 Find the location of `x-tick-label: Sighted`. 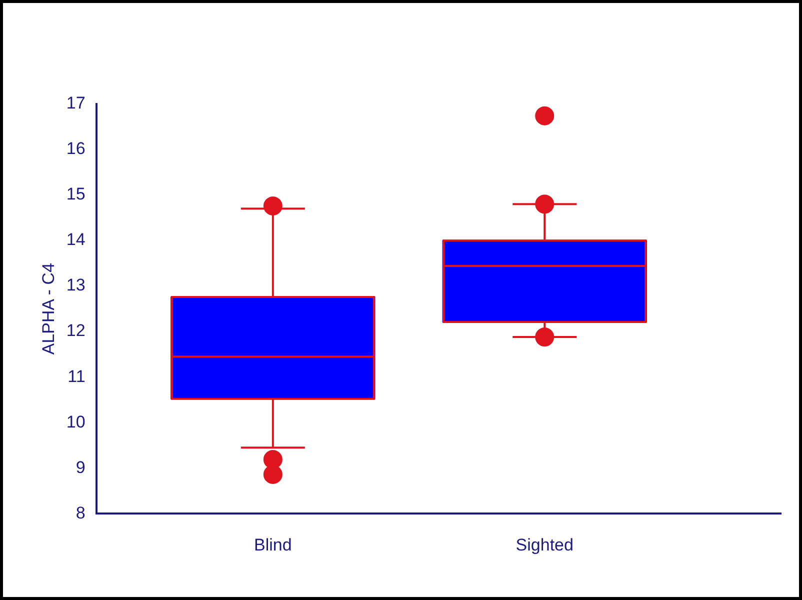

x-tick-label: Sighted is located at coordinates (545, 544).